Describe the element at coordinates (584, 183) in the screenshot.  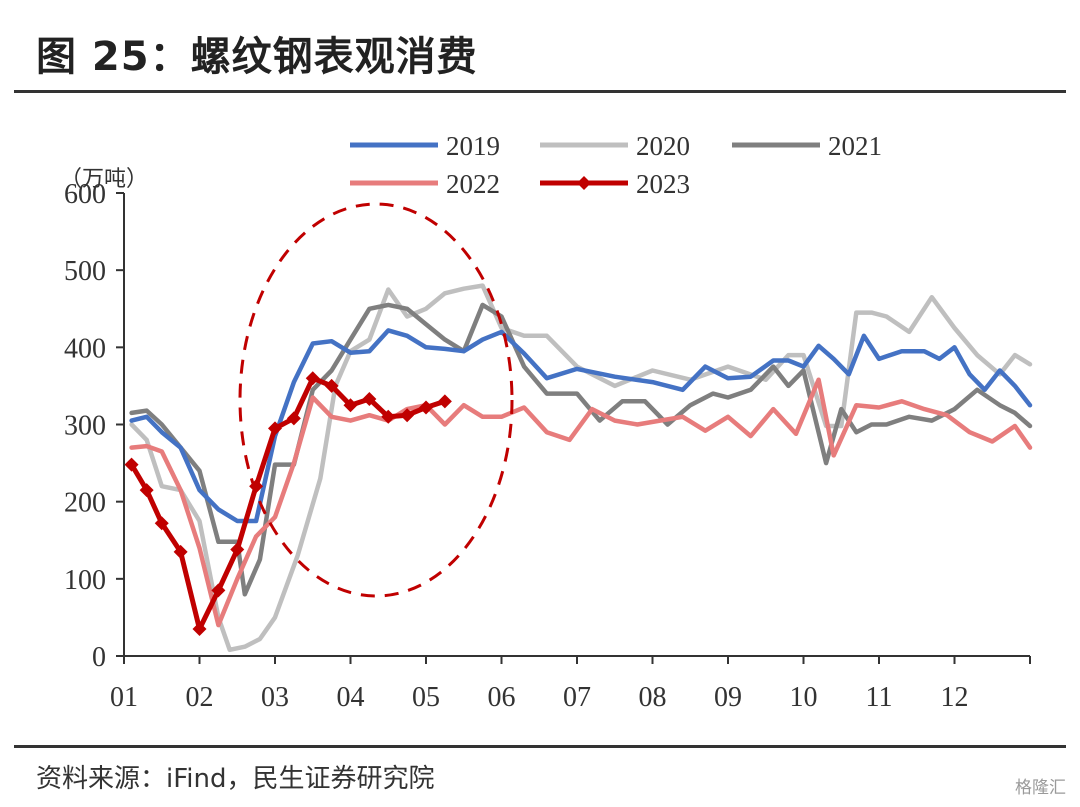
I see `legend-marker-2023` at that location.